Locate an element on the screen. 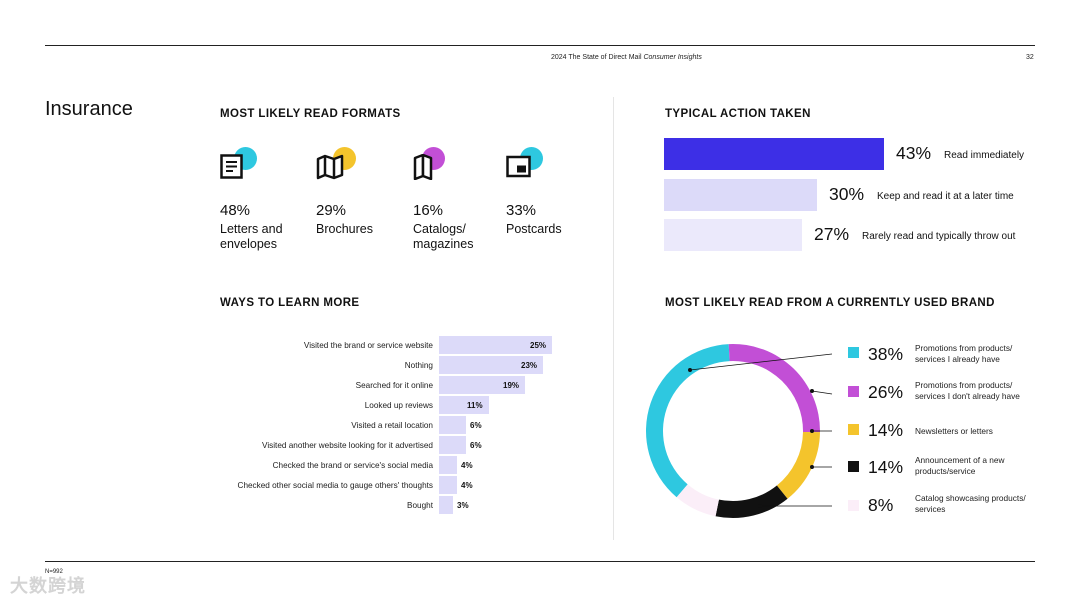  format-pct: 33% is located at coordinates (521, 210).